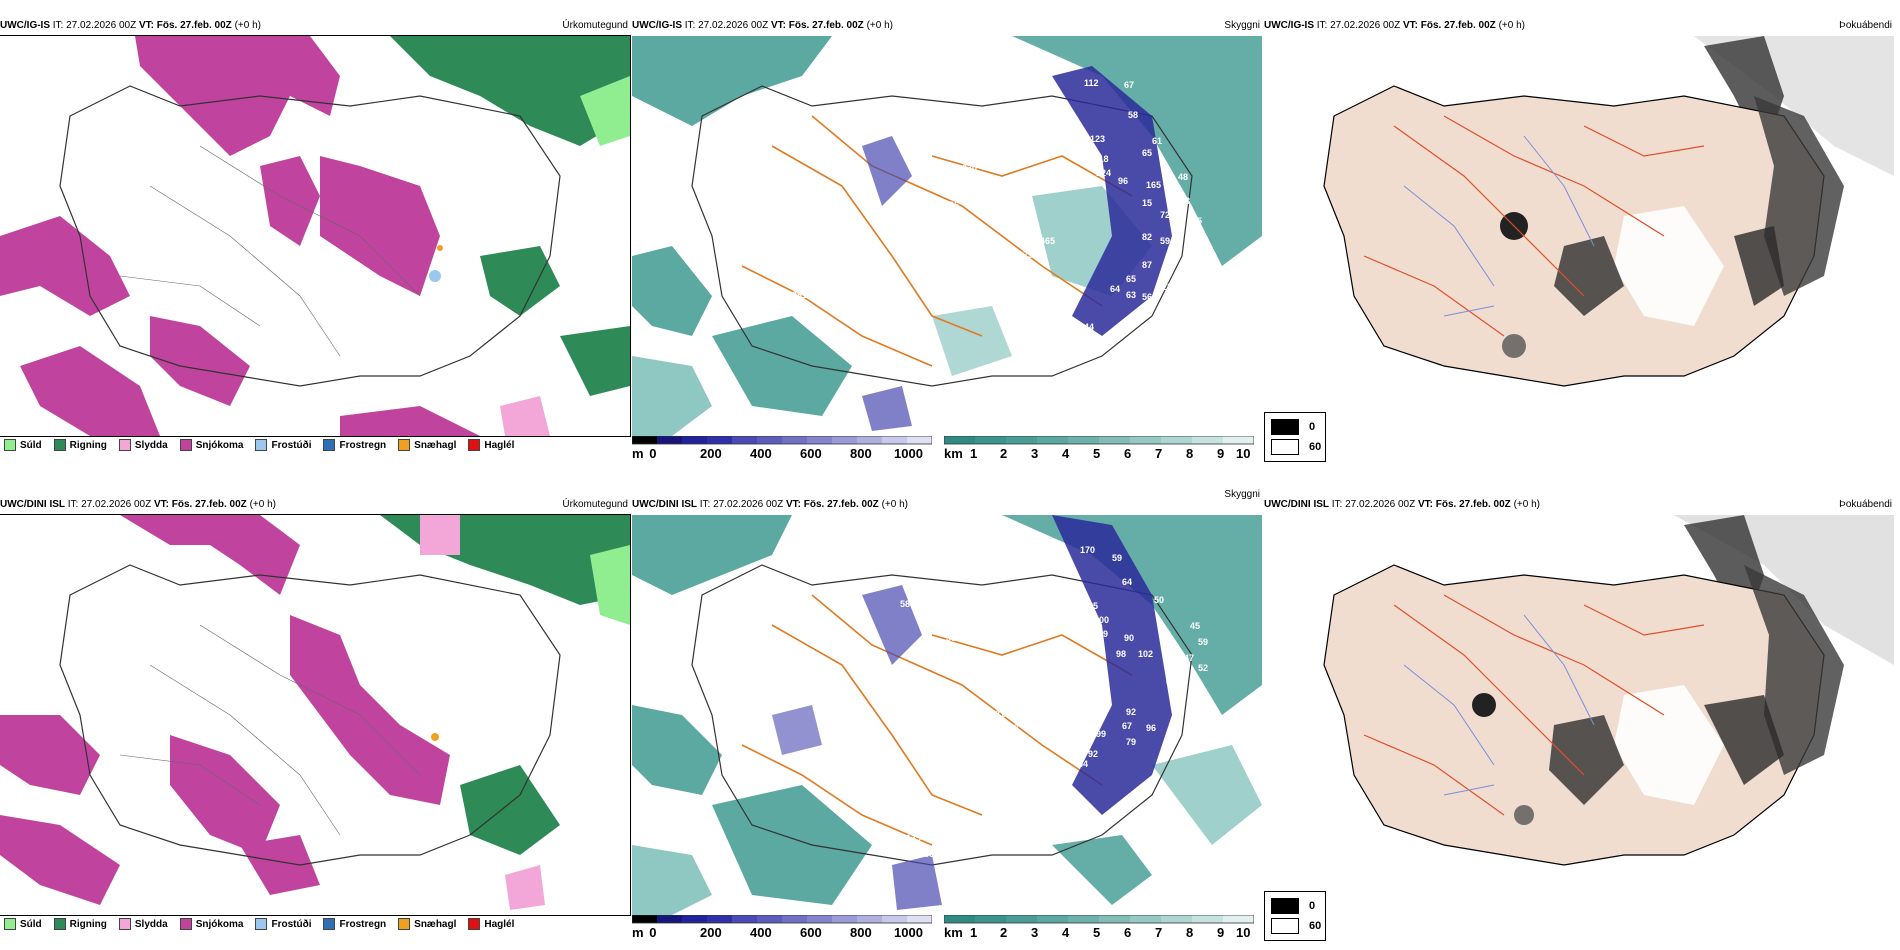 The width and height of the screenshot is (1900, 950). Describe the element at coordinates (937, 131) in the screenshot. I see `cloud-label: 435` at that location.